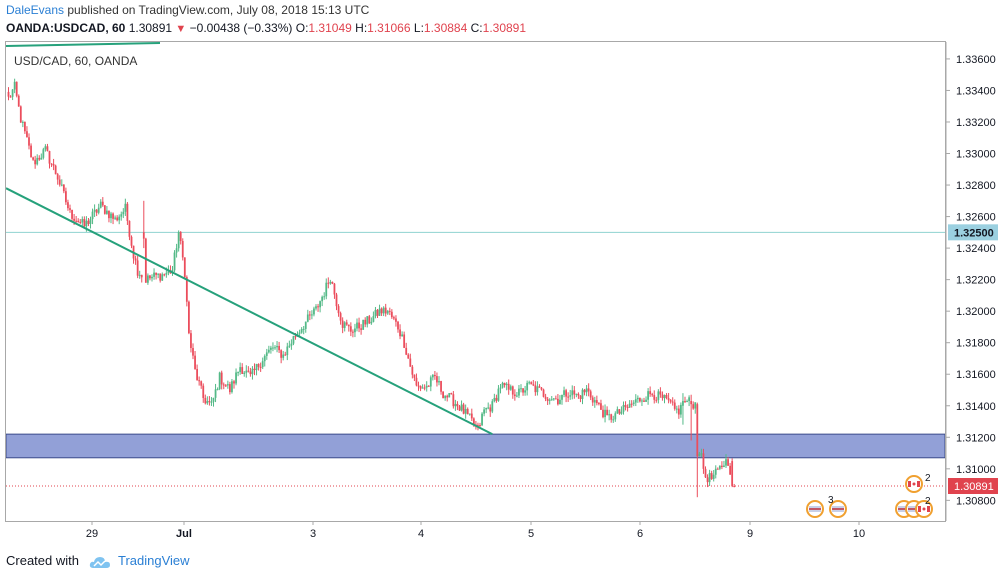 The width and height of the screenshot is (1006, 580). What do you see at coordinates (914, 484) in the screenshot?
I see `ca-maple` at bounding box center [914, 484].